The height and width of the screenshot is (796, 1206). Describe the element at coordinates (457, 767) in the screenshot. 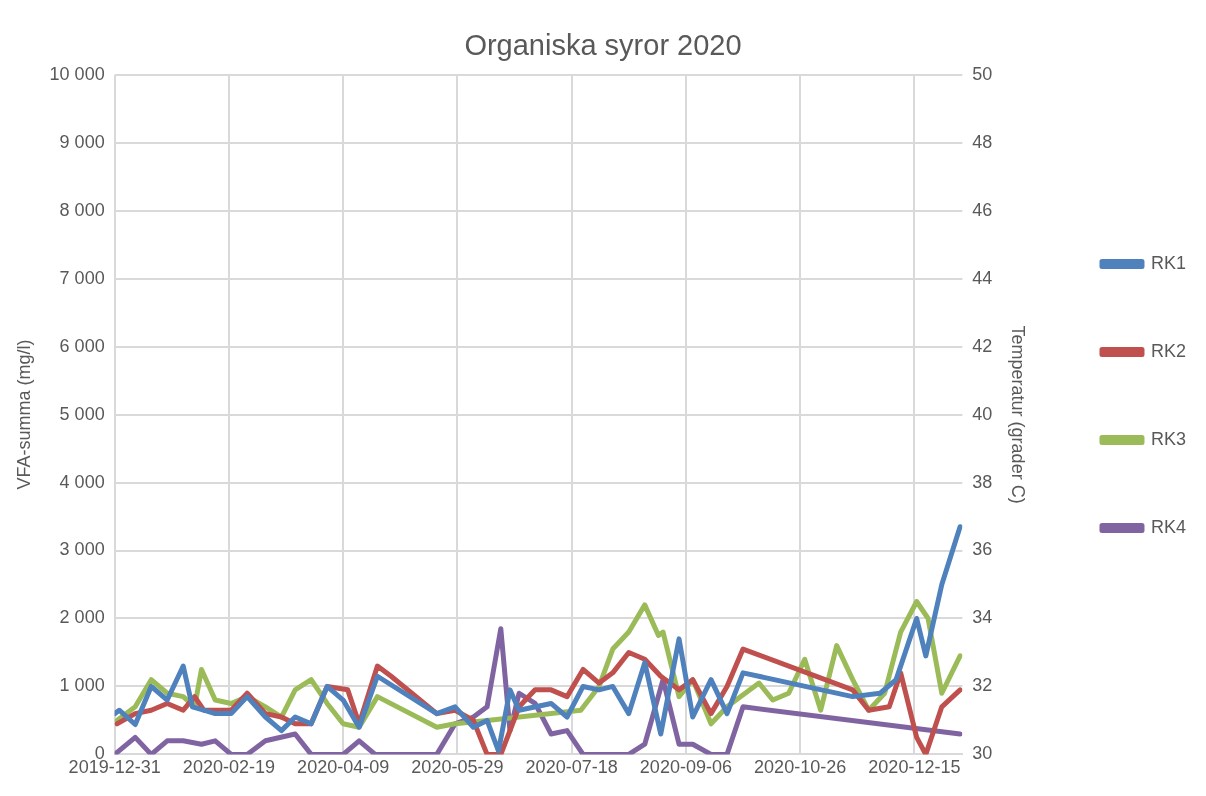

I see `x-tick-label: 2020-05-29` at that location.